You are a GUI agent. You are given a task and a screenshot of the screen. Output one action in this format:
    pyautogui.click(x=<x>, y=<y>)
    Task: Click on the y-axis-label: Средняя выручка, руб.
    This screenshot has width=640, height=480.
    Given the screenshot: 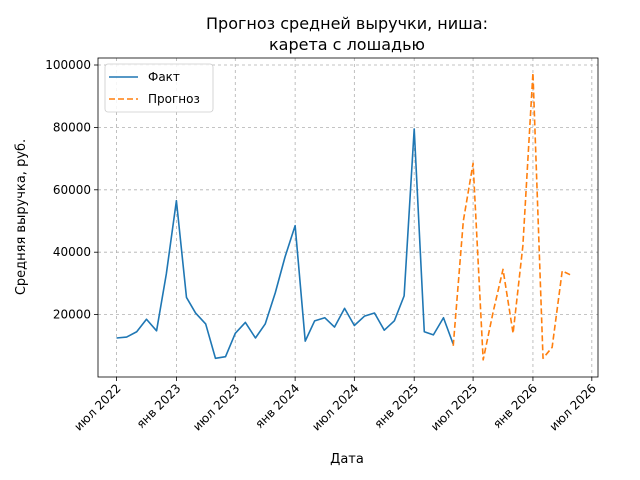 What is the action you would take?
    pyautogui.click(x=21, y=217)
    